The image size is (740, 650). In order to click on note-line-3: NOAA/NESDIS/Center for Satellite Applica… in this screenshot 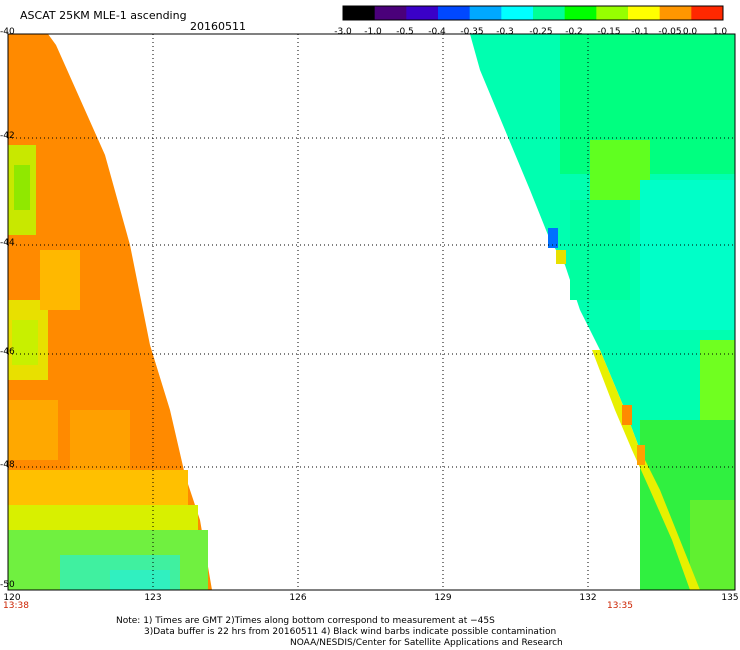, I will do `click(426, 643)`.